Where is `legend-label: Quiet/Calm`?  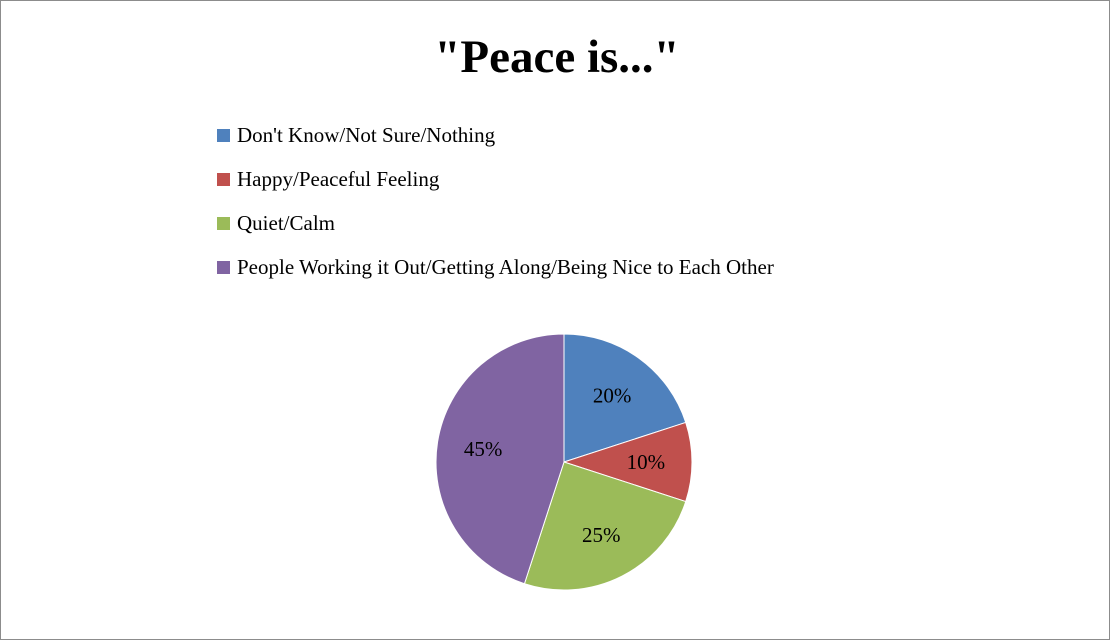 legend-label: Quiet/Calm is located at coordinates (286, 222).